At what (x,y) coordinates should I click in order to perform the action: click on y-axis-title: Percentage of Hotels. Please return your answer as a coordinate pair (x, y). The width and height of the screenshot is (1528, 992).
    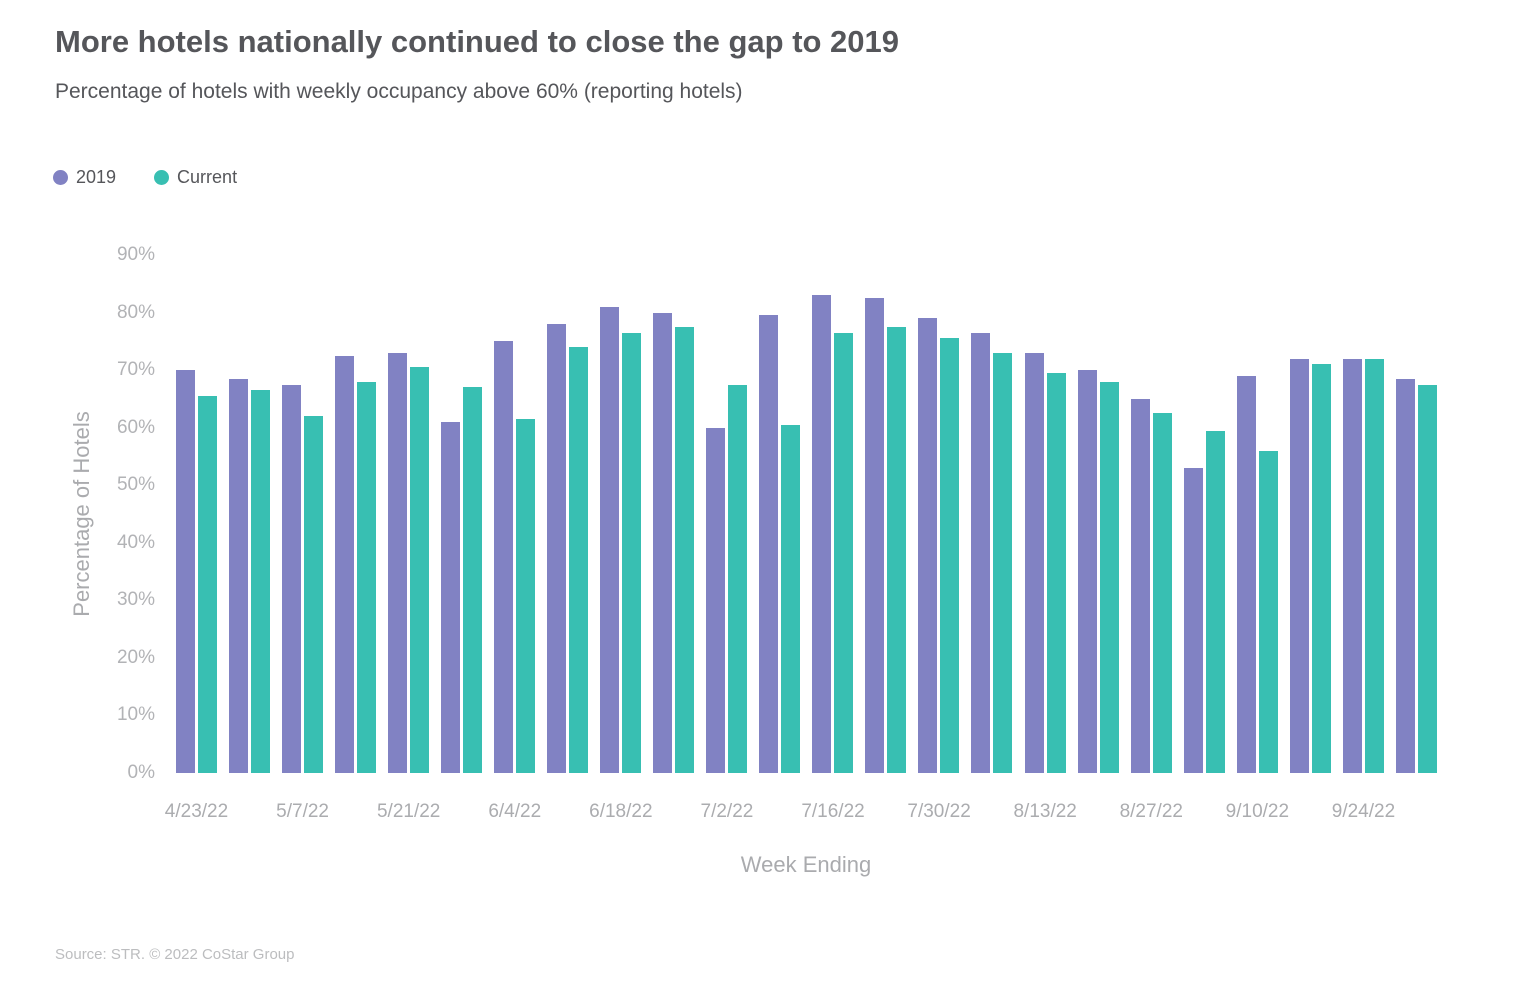
    Looking at the image, I should click on (81, 514).